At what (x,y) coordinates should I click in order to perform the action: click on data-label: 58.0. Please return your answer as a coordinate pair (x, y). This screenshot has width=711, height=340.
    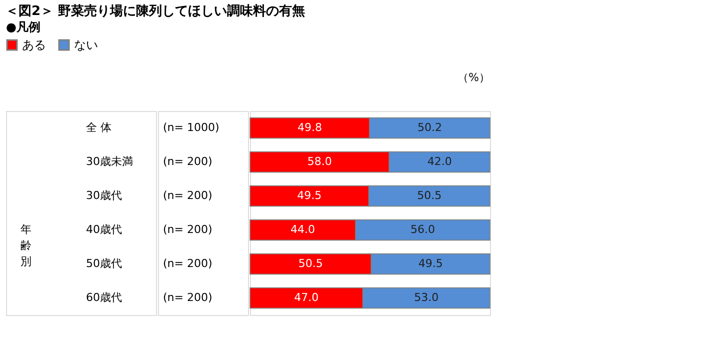
    Looking at the image, I should click on (319, 161).